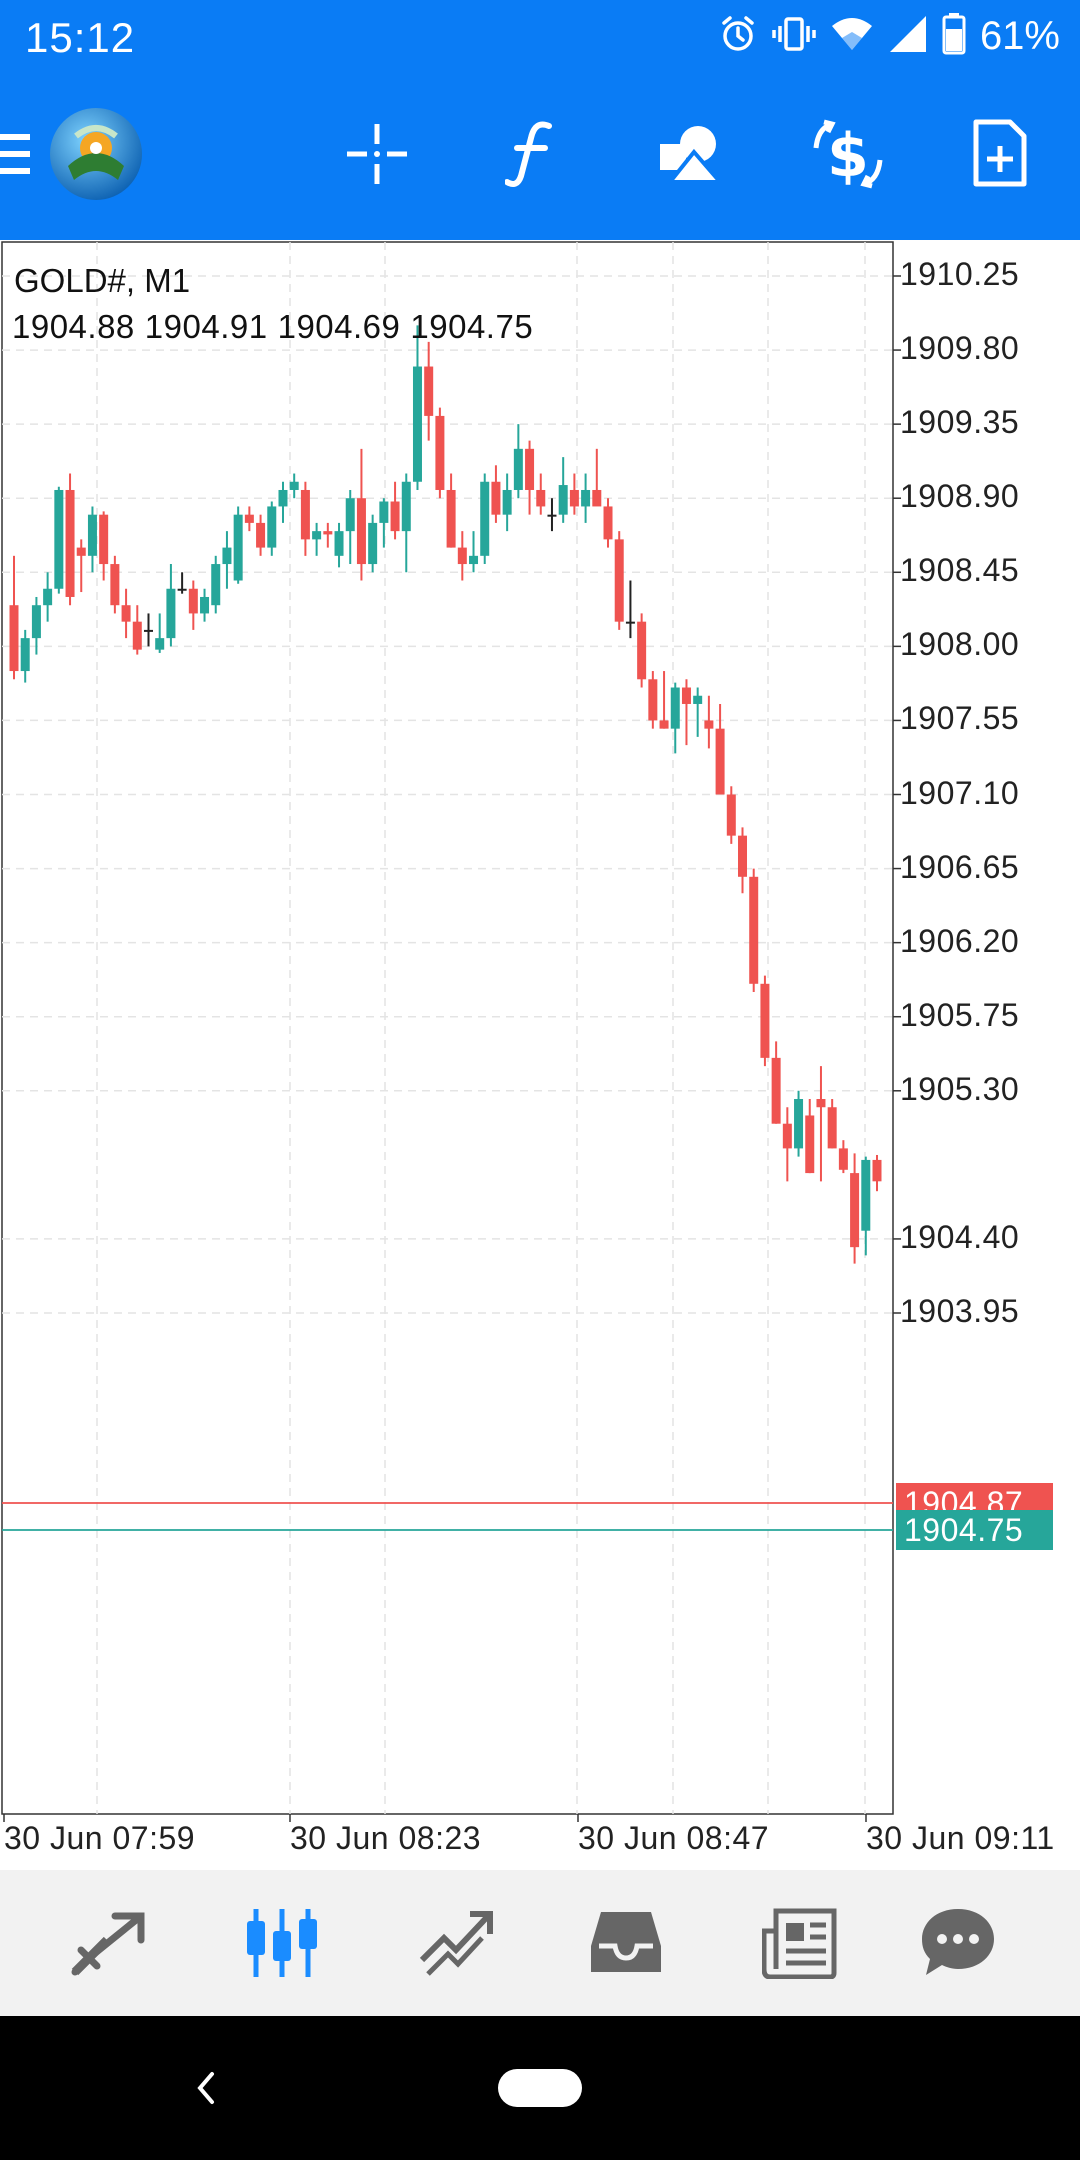  I want to click on price-tick-label: 1909.35, so click(960, 422).